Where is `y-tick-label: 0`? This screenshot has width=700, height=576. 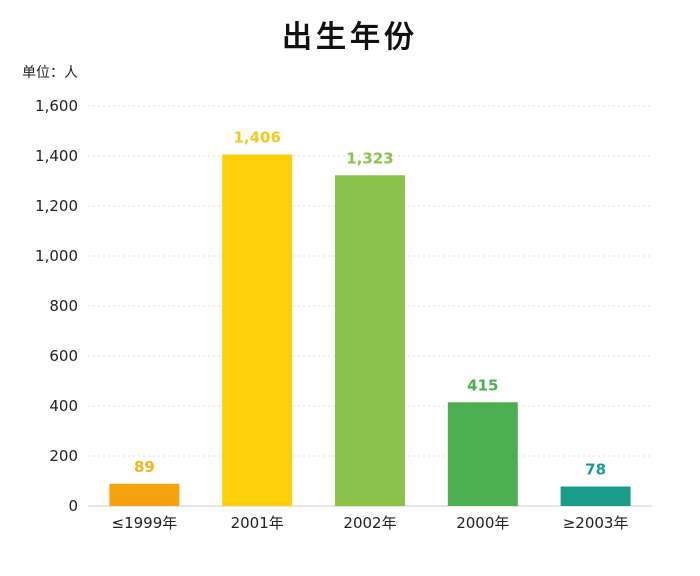 y-tick-label: 0 is located at coordinates (73, 506).